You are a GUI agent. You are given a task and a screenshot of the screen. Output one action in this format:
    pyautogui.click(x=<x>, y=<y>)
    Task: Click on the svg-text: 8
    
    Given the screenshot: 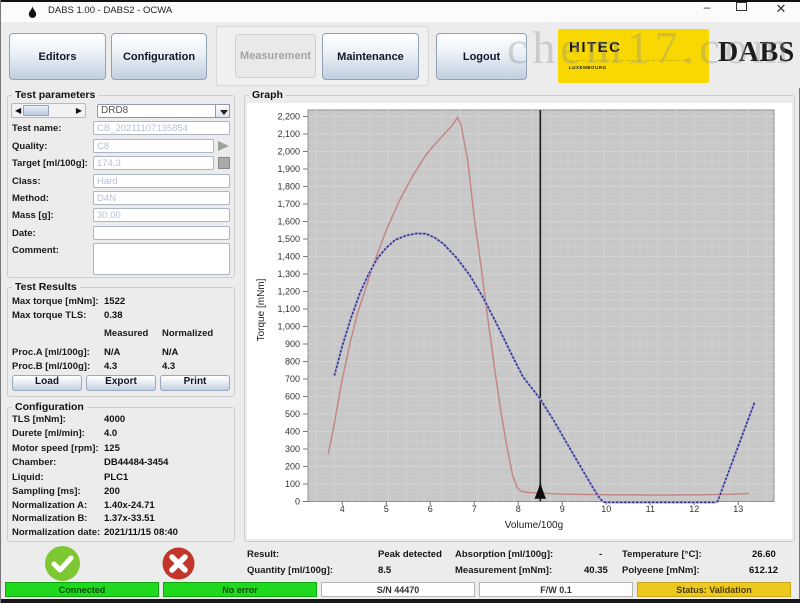 What is the action you would take?
    pyautogui.click(x=518, y=509)
    